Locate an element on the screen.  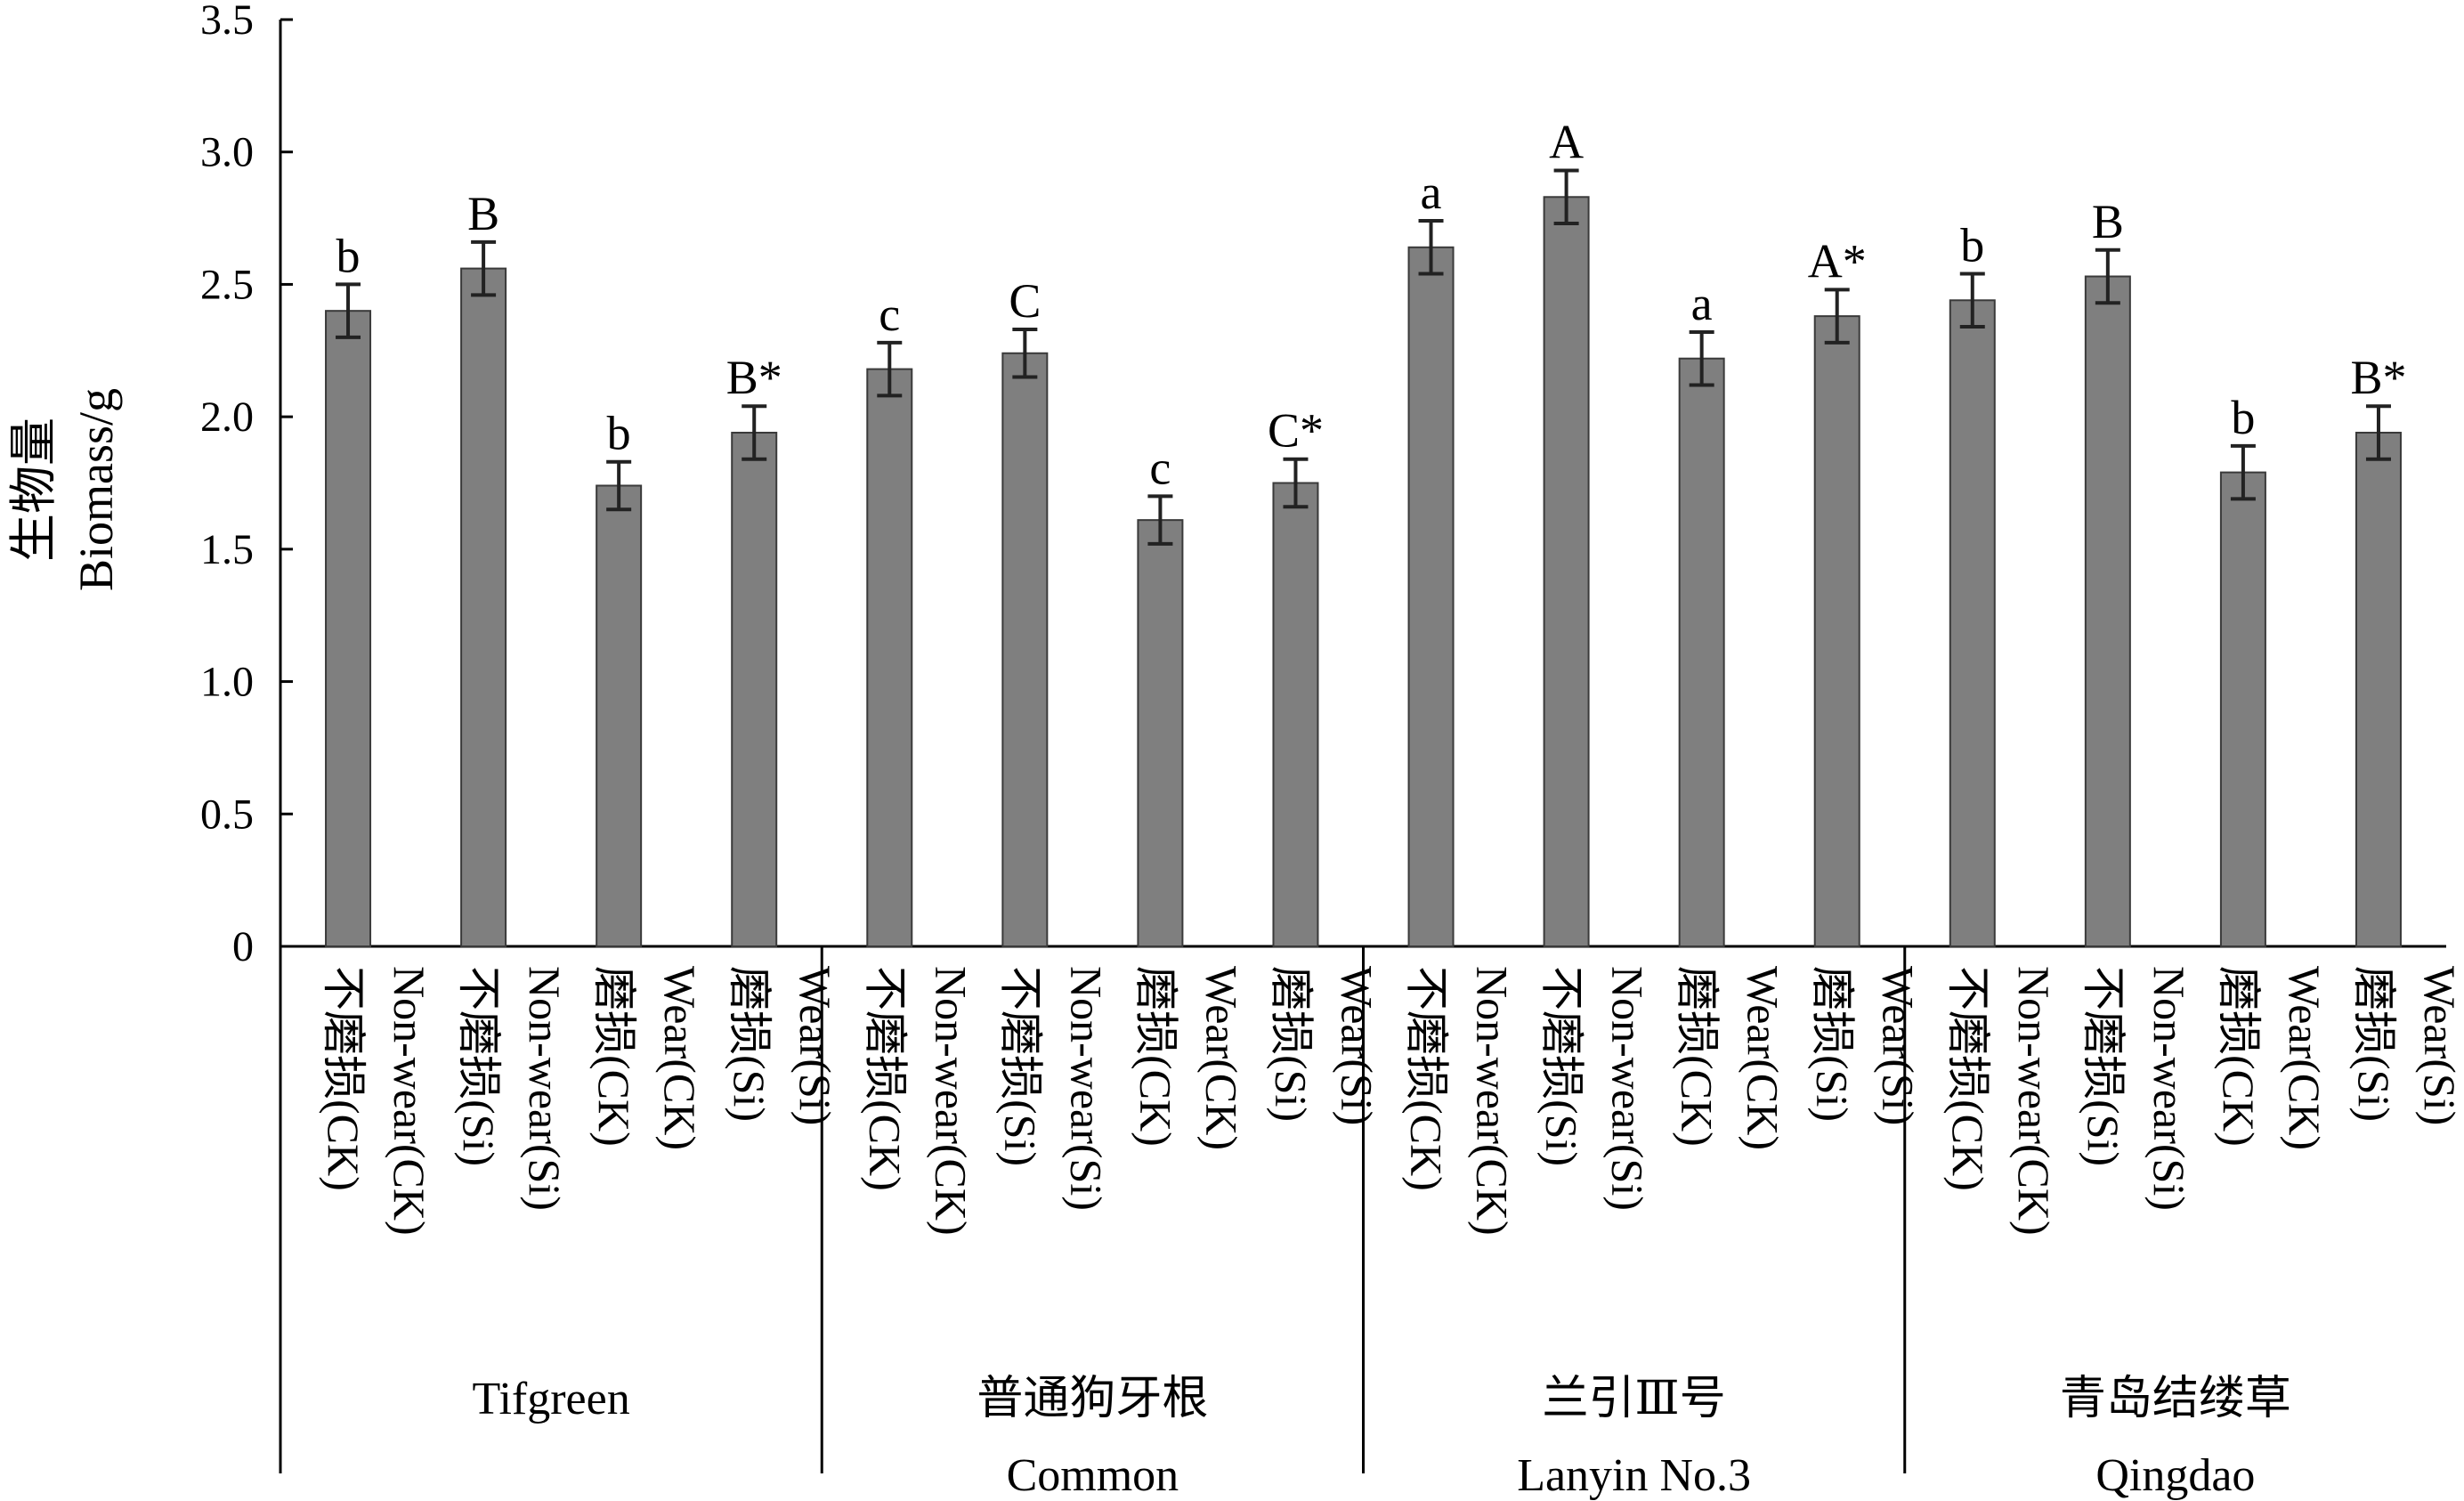
y-tick-label: 0 is located at coordinates (243, 946).